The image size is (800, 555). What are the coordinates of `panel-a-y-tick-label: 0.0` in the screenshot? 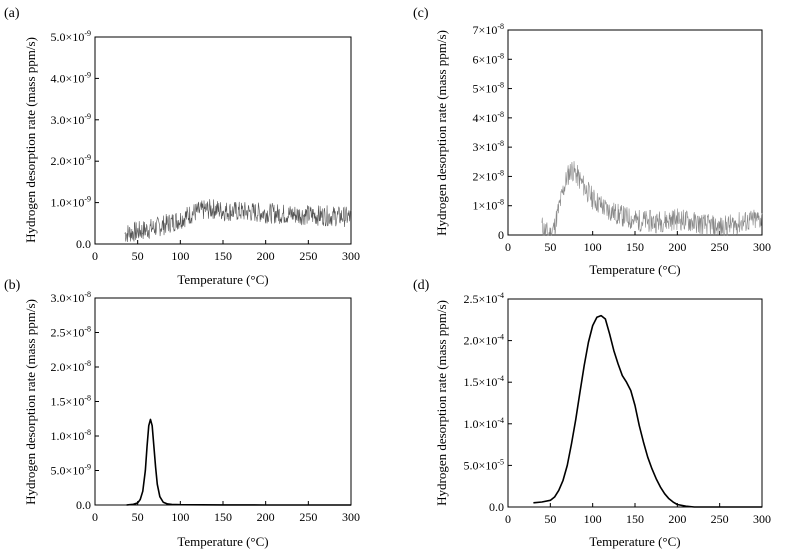 It's located at (83, 244).